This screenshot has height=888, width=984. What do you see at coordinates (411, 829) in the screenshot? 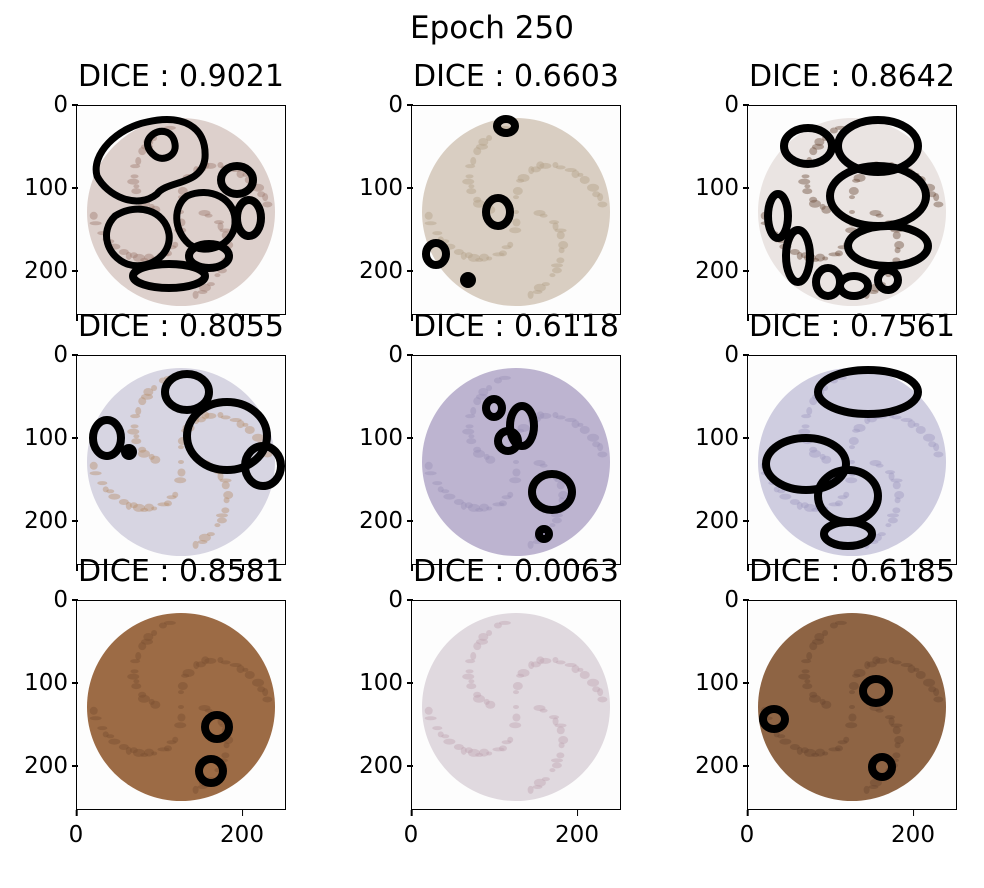
I see `x-tick-label: 0` at bounding box center [411, 829].